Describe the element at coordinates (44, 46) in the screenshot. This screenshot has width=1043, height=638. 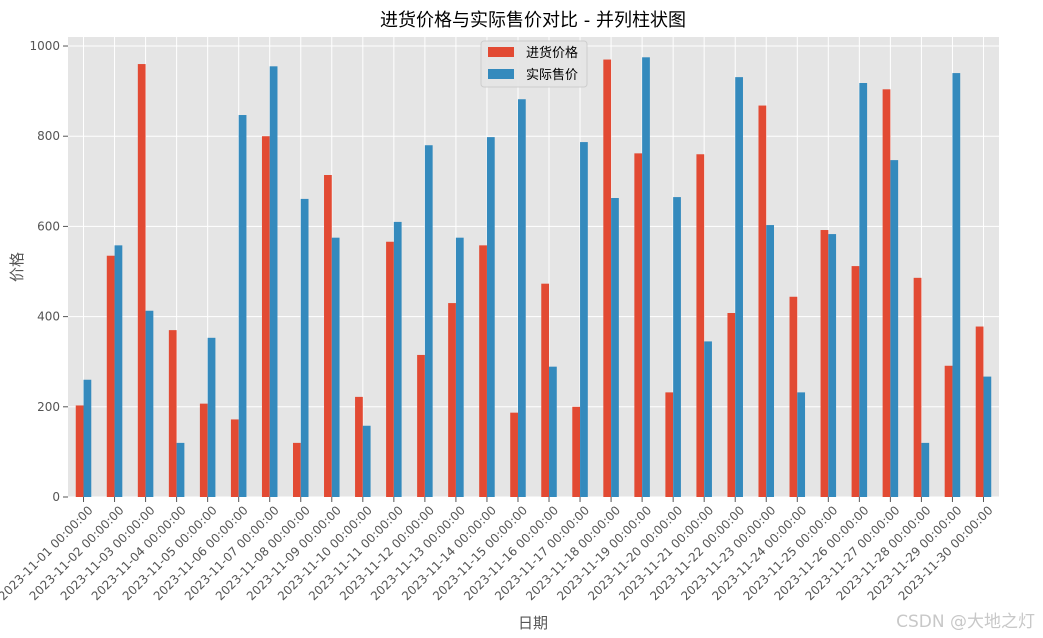
I see `y-tick-label: 1000` at that location.